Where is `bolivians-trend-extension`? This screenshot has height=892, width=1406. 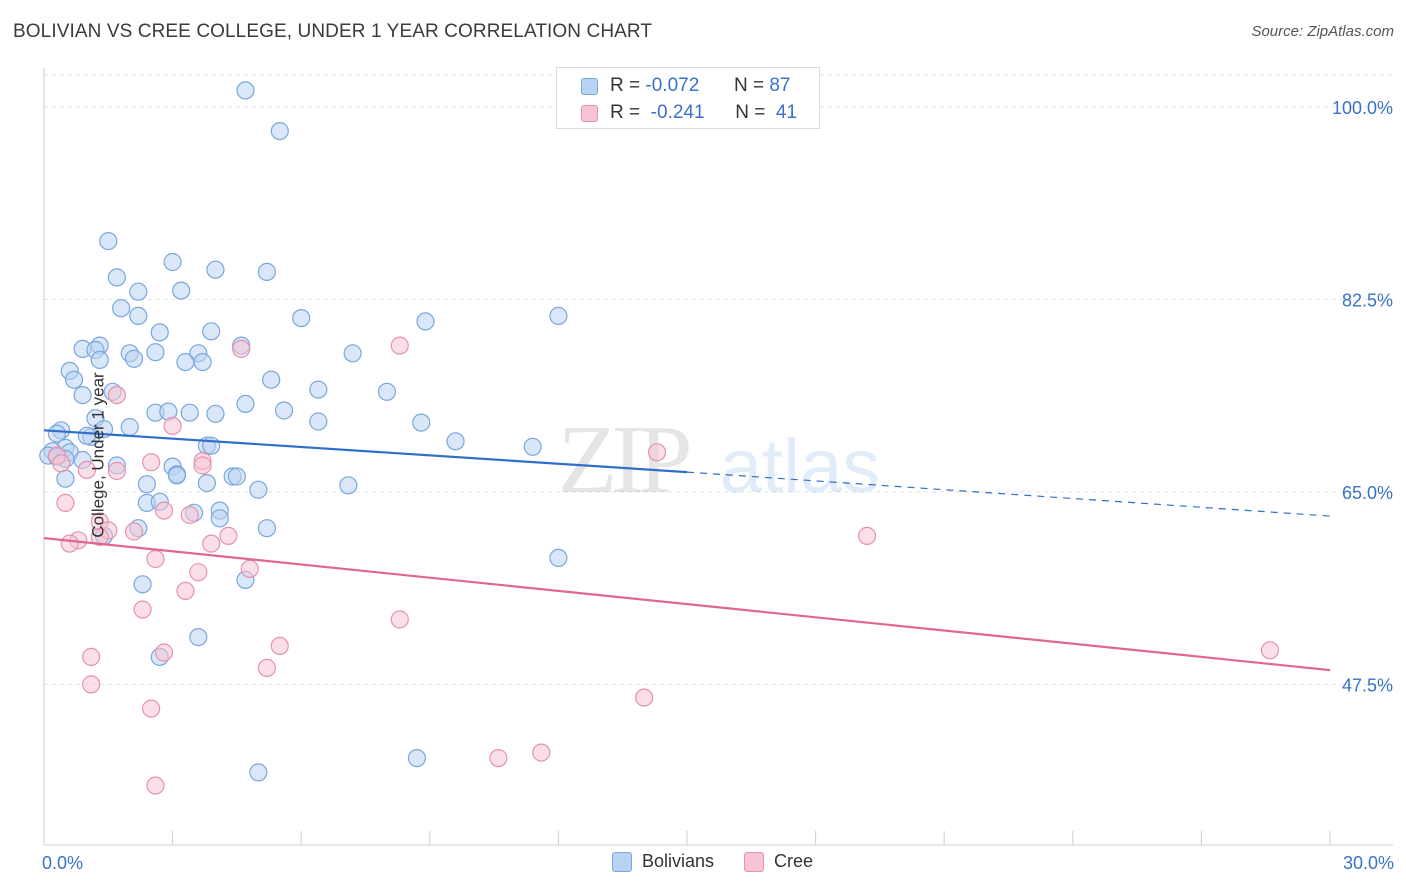
bolivians-trend-extension is located at coordinates (1008, 494).